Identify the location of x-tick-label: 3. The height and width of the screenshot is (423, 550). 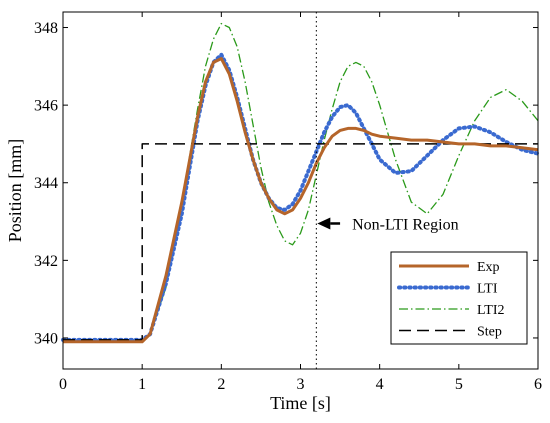
(301, 384).